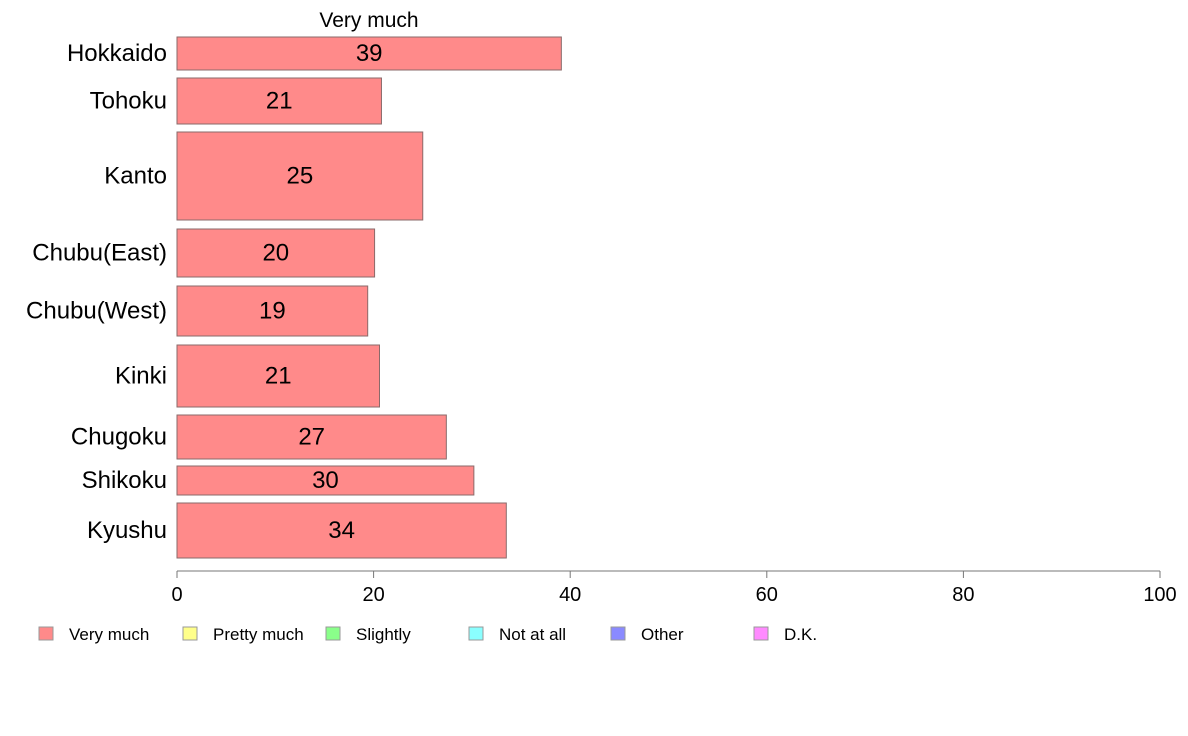 The image size is (1188, 736). What do you see at coordinates (109, 634) in the screenshot?
I see `legend-label: Very much` at bounding box center [109, 634].